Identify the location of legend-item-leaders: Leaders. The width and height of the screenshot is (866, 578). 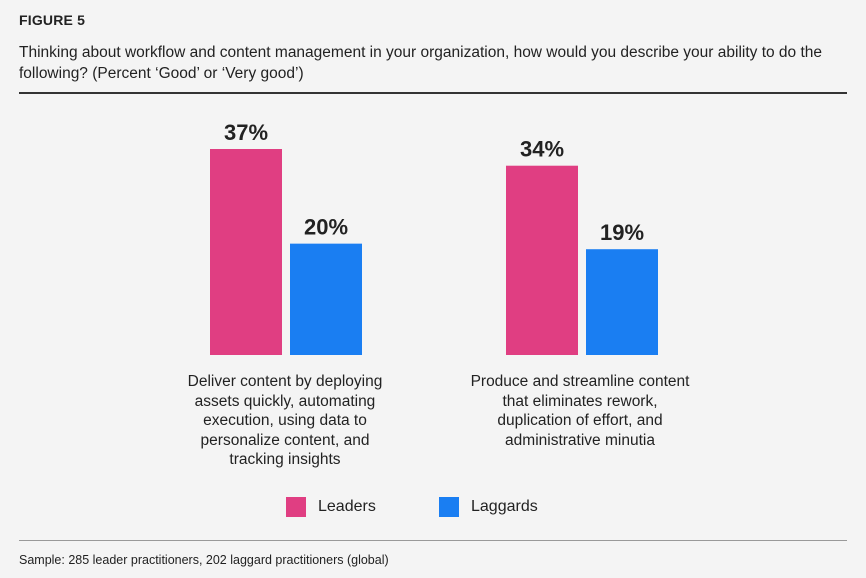
(331, 507).